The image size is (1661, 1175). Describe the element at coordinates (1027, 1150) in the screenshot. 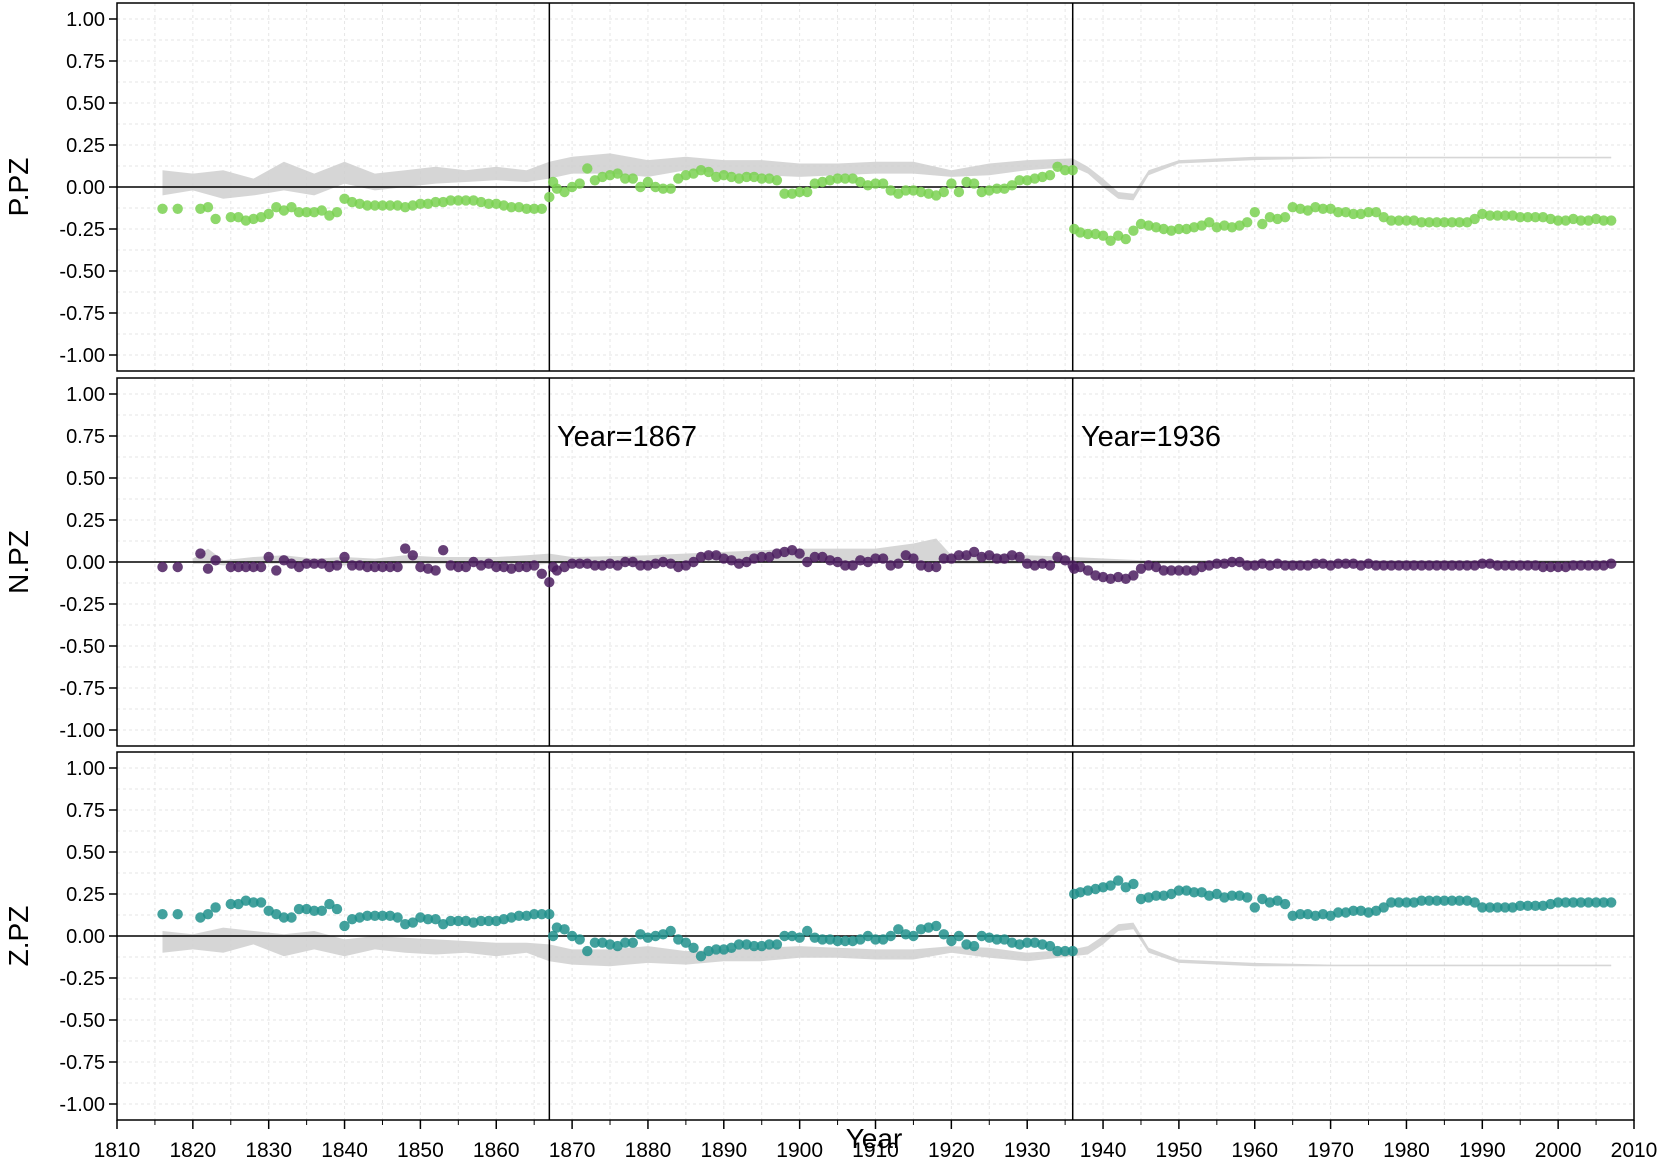

I see `x-tick-label: 1930` at that location.